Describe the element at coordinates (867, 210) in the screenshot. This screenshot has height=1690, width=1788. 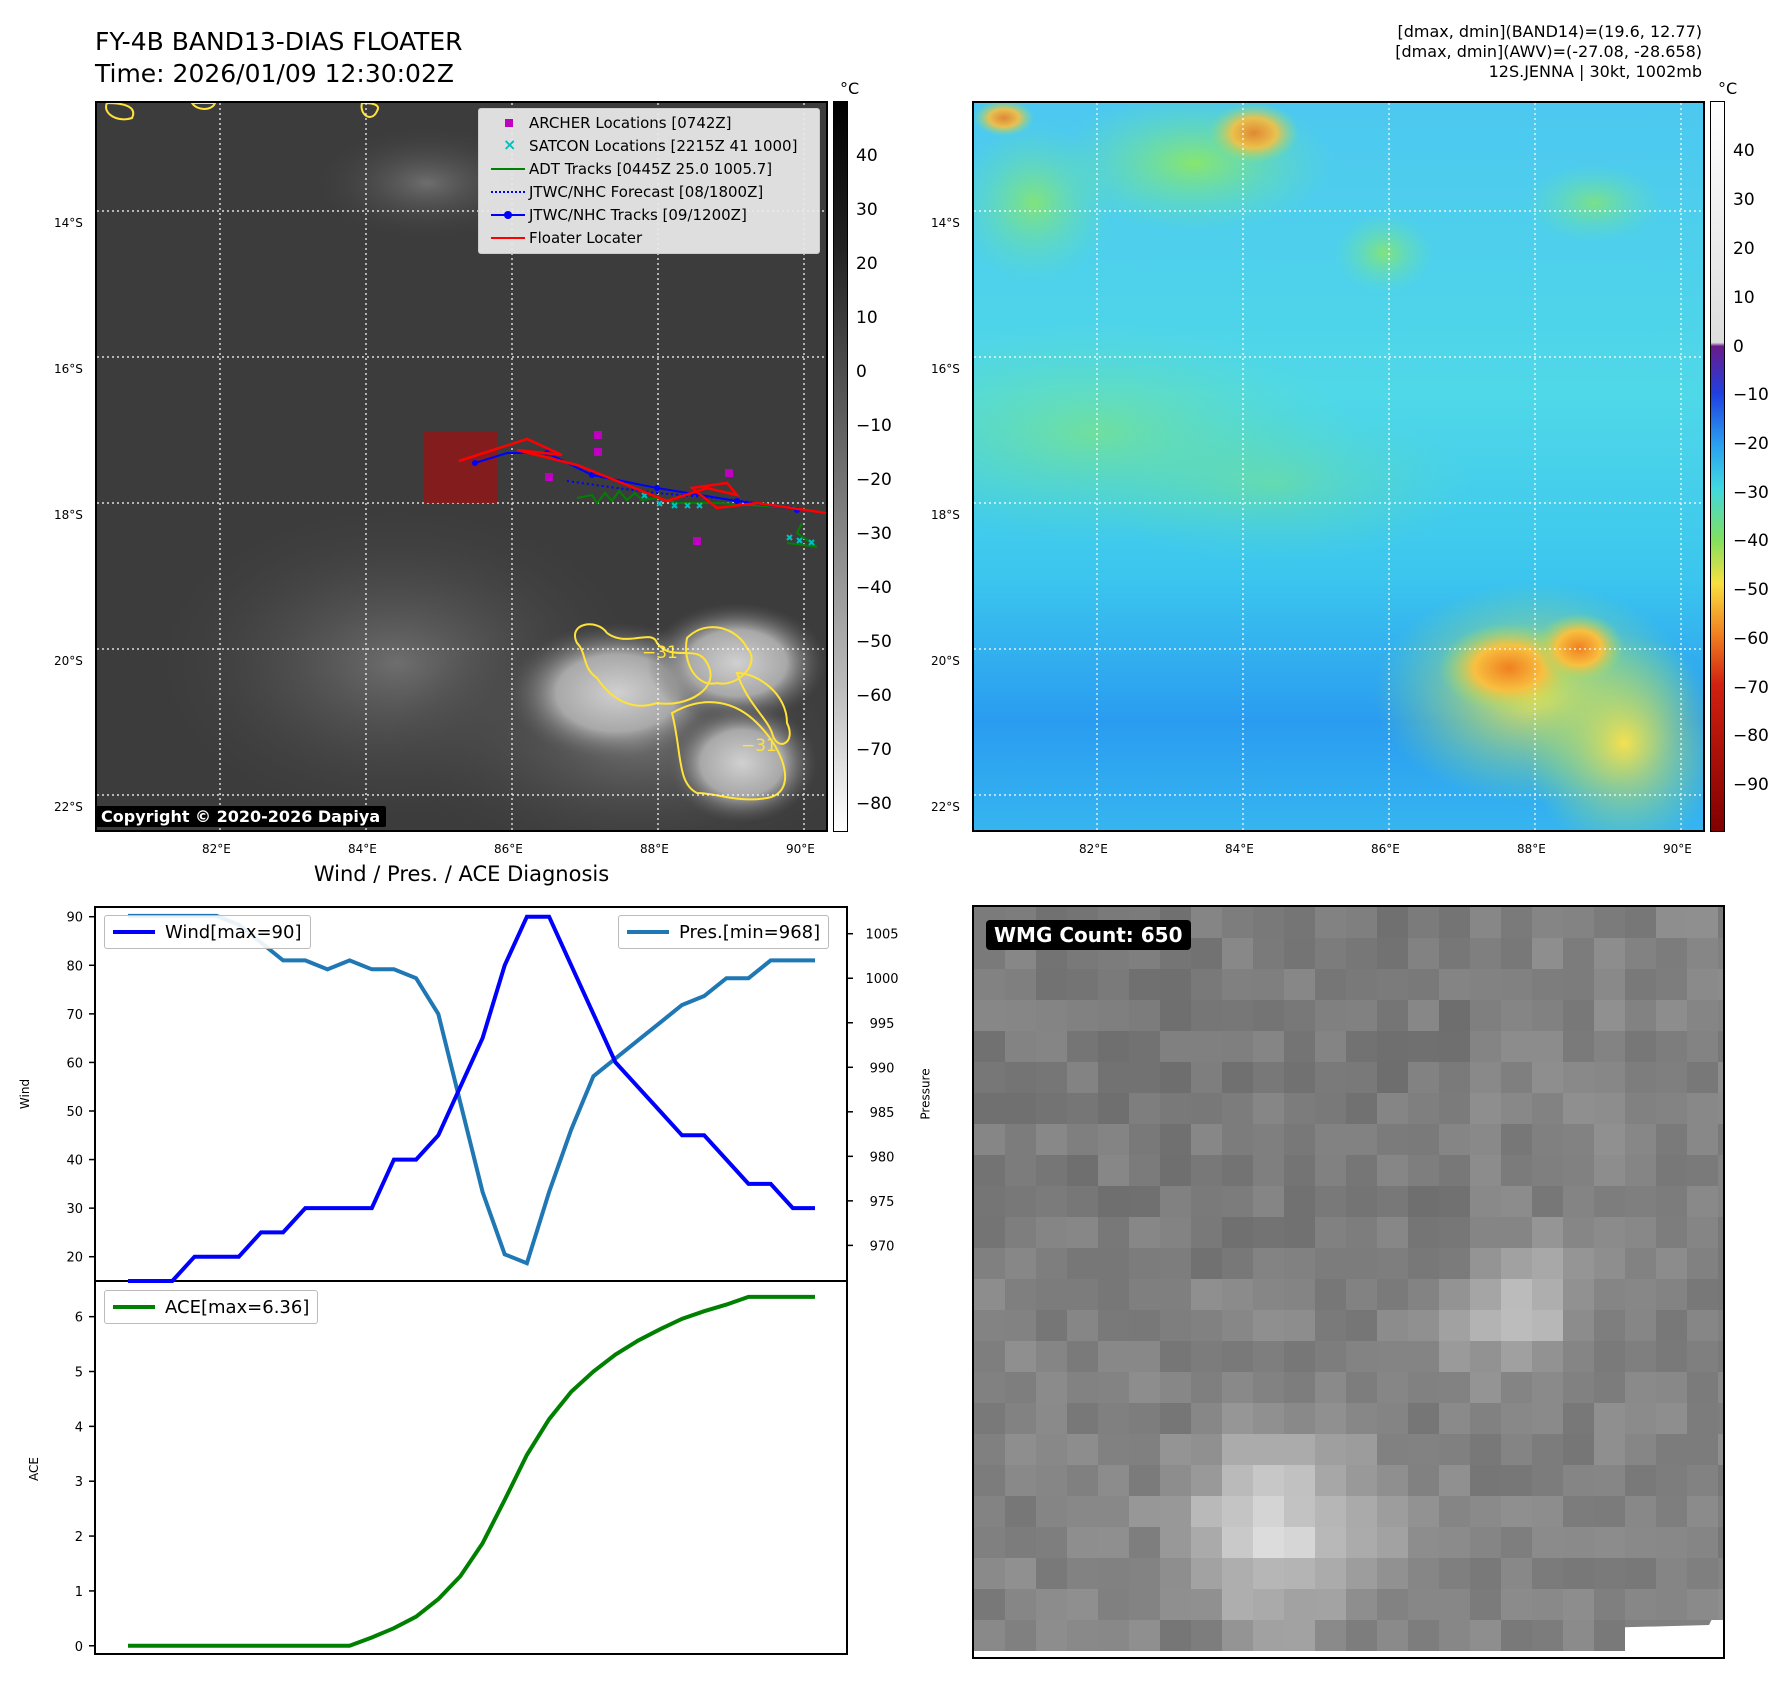
I see `ir-colorbar-tick: 30` at that location.